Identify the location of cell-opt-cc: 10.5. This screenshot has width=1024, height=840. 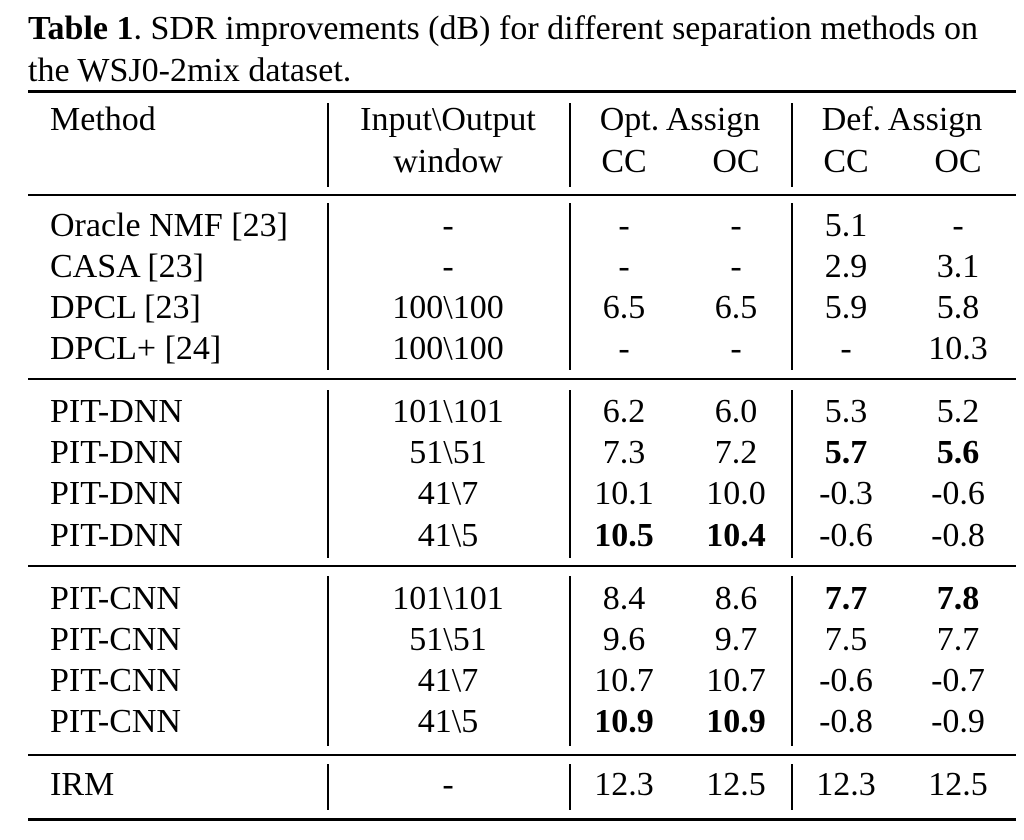
(624, 535).